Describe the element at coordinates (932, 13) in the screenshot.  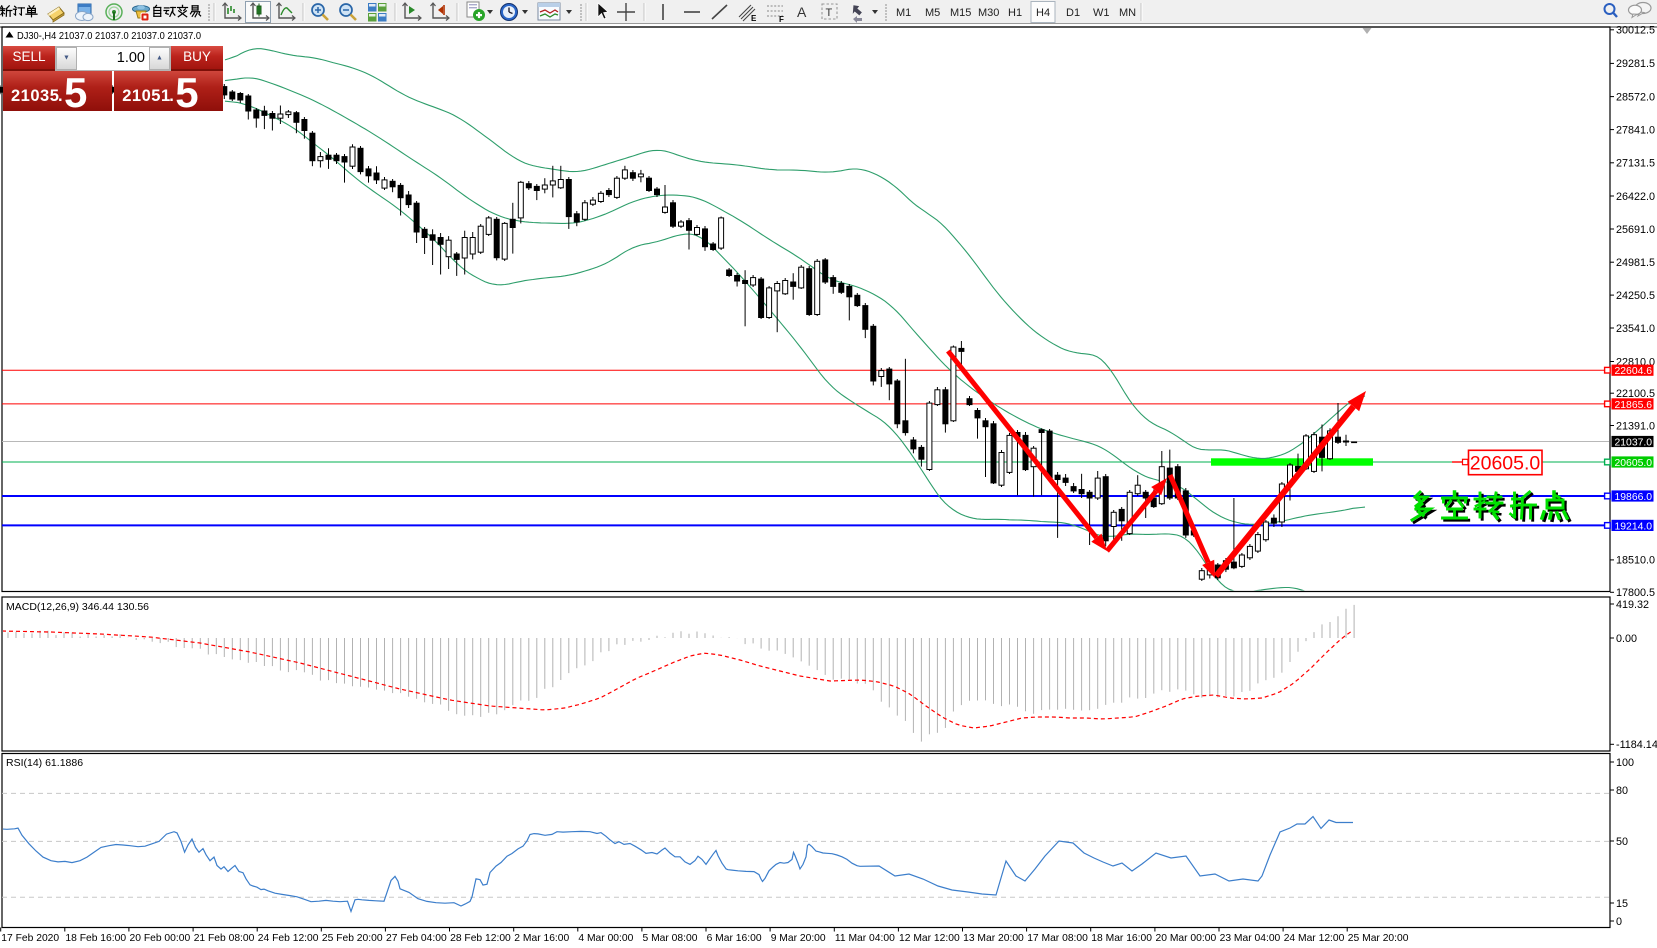
I see `svg-text: M5` at that location.